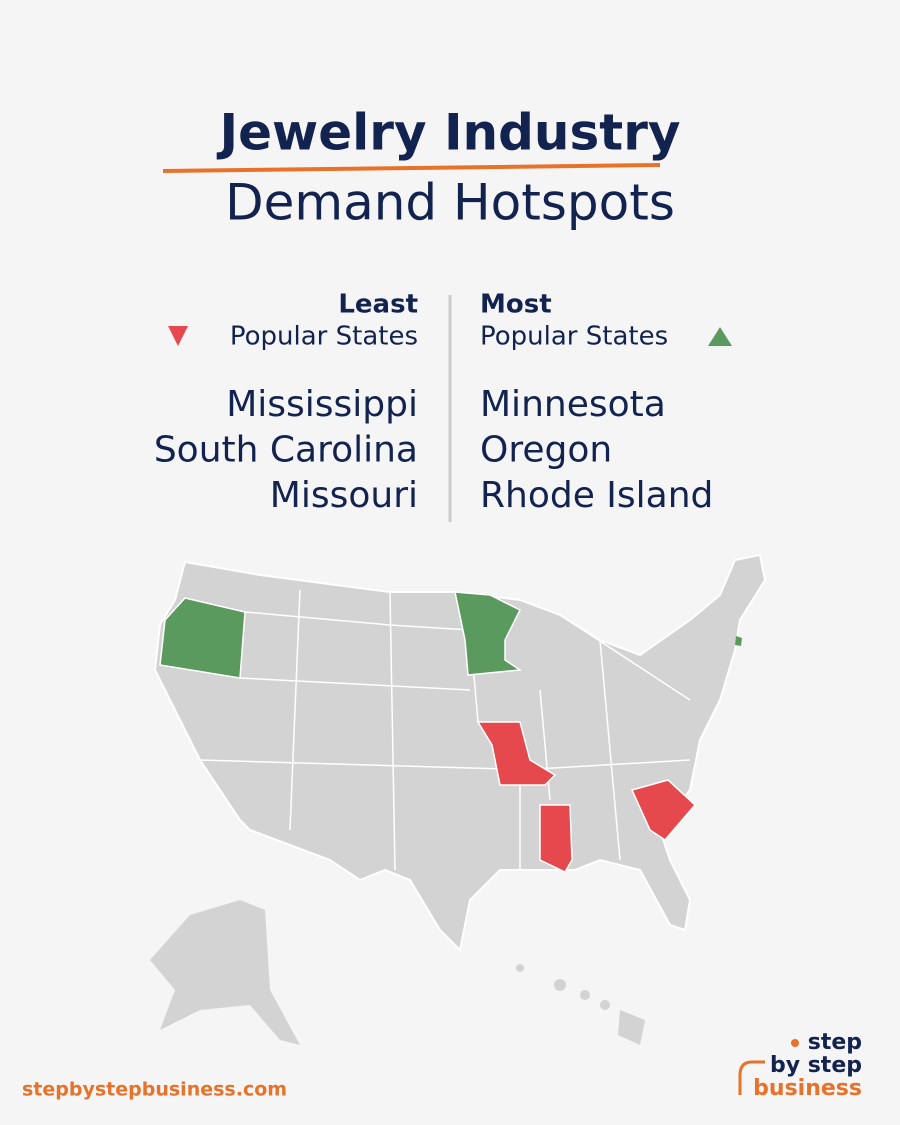 Image resolution: width=900 pixels, height=1125 pixels. What do you see at coordinates (720, 336) in the screenshot?
I see `up-arrow` at bounding box center [720, 336].